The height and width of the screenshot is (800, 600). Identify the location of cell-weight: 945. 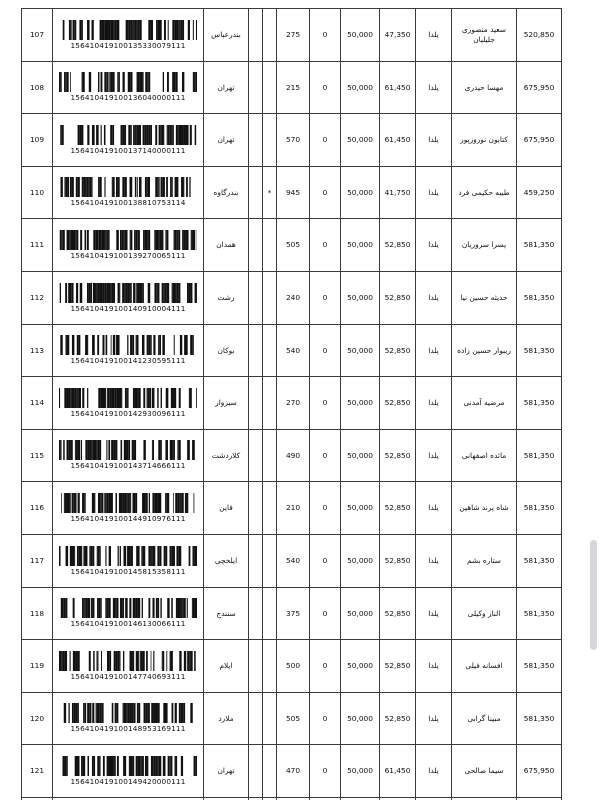
(293, 192).